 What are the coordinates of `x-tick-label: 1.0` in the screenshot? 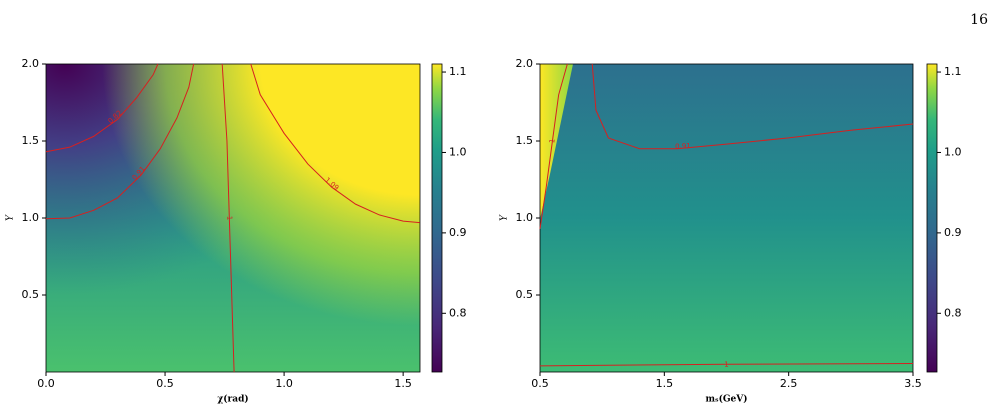 It's located at (284, 383).